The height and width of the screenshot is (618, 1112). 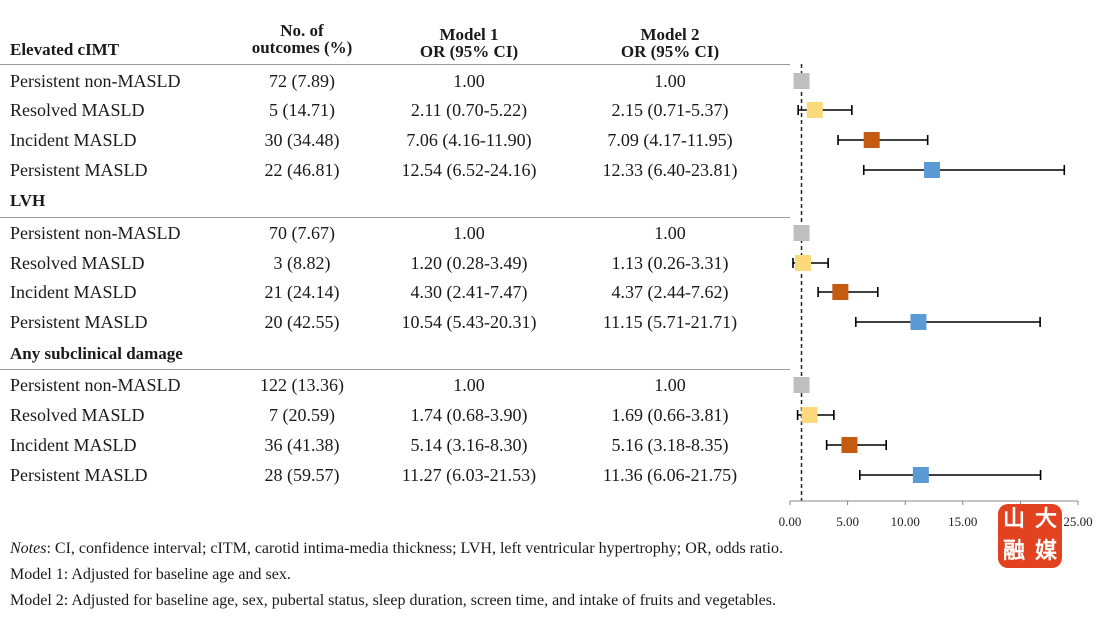 What do you see at coordinates (670, 322) in the screenshot?
I see `row-model2-or: 11.15 (5.71-21.71)` at bounding box center [670, 322].